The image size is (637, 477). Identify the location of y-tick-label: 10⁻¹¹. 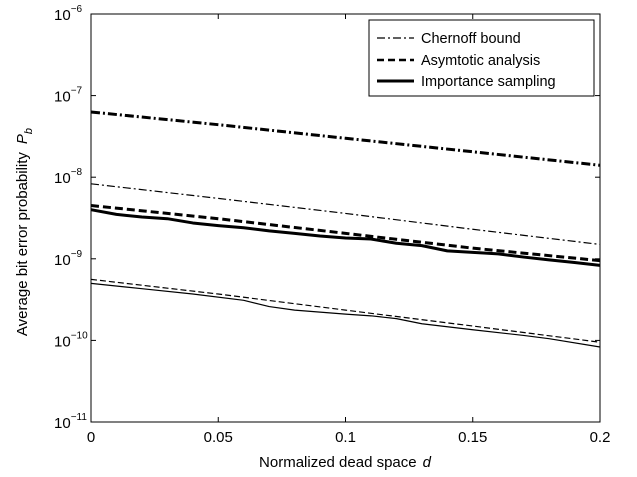
(70, 422).